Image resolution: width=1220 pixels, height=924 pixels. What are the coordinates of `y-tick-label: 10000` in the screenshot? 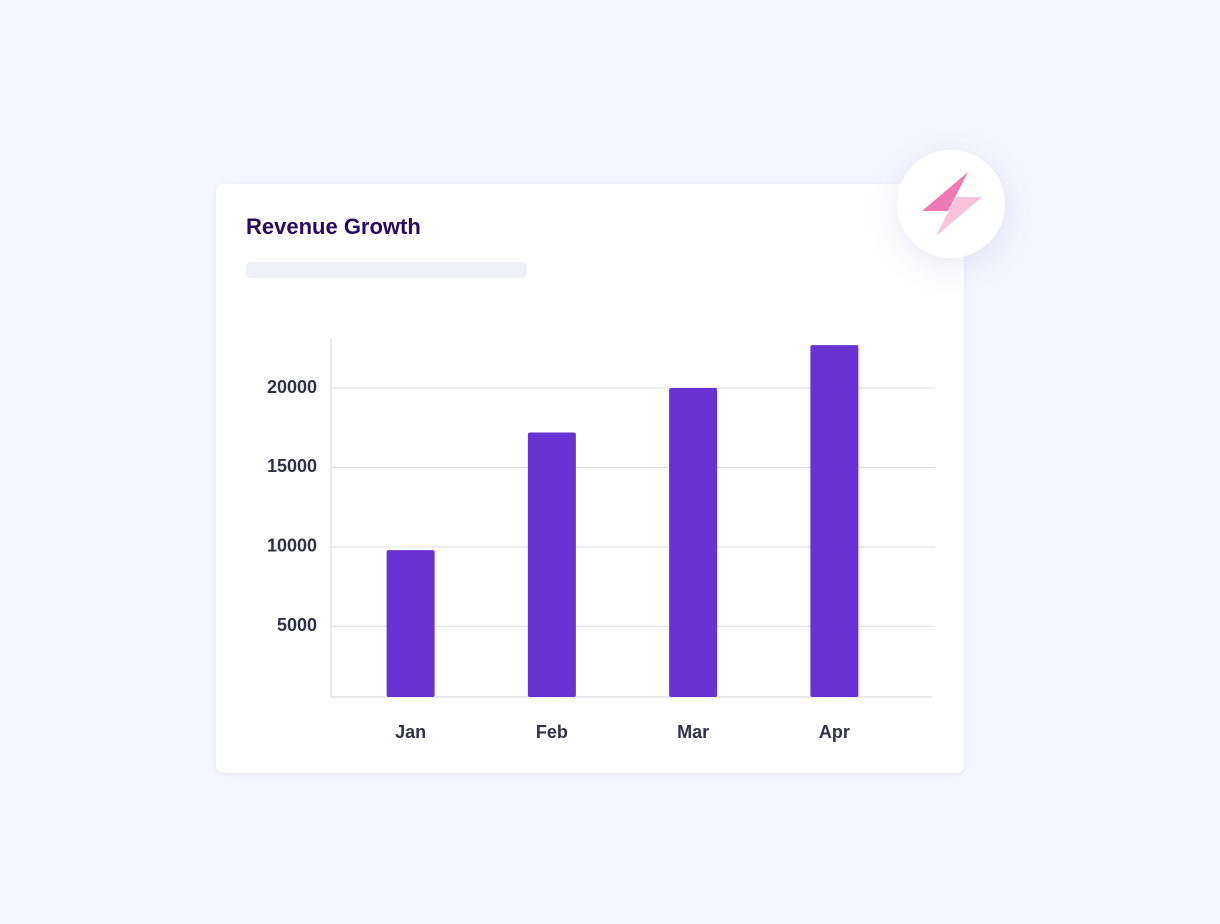 It's located at (292, 546).